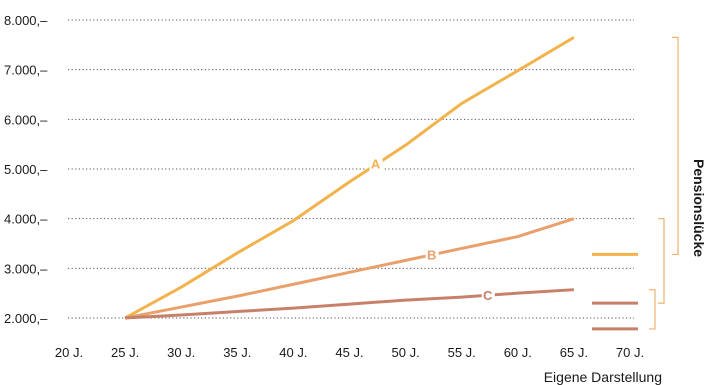 The height and width of the screenshot is (385, 709). I want to click on x-tick-label: 20 J., so click(69, 352).